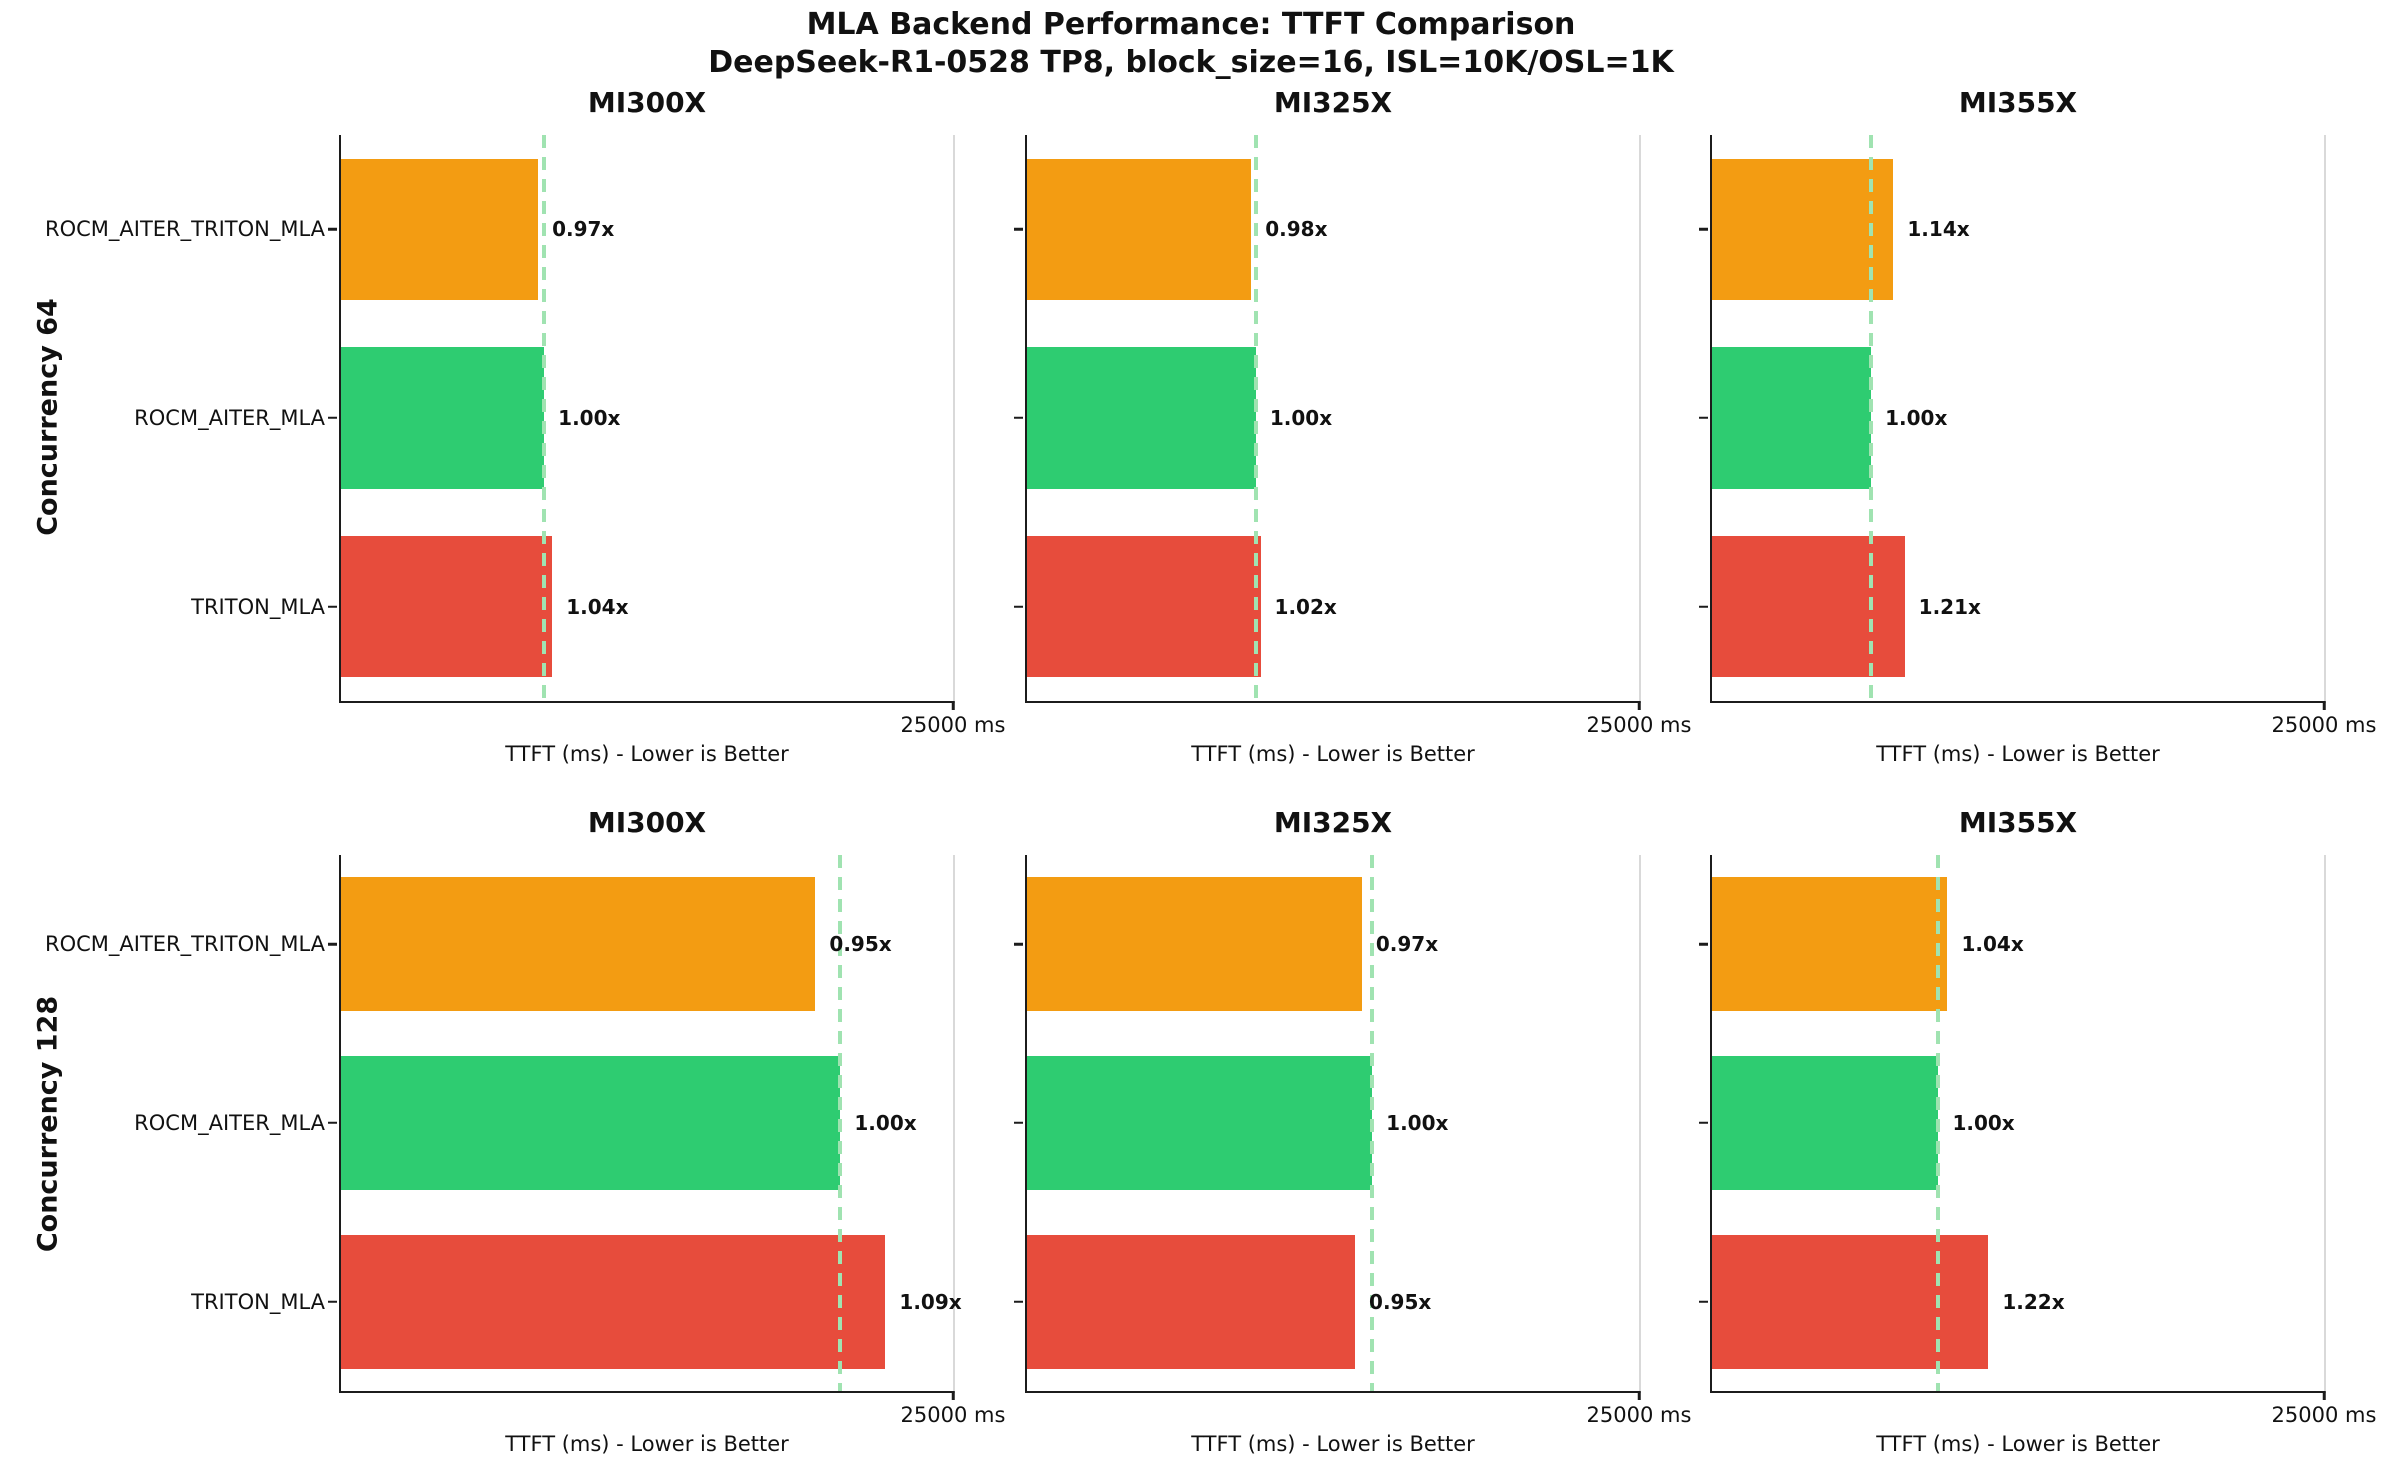 The image size is (2382, 1475). Describe the element at coordinates (2011, 229) in the screenshot. I see `bar-row: 1.14x` at that location.